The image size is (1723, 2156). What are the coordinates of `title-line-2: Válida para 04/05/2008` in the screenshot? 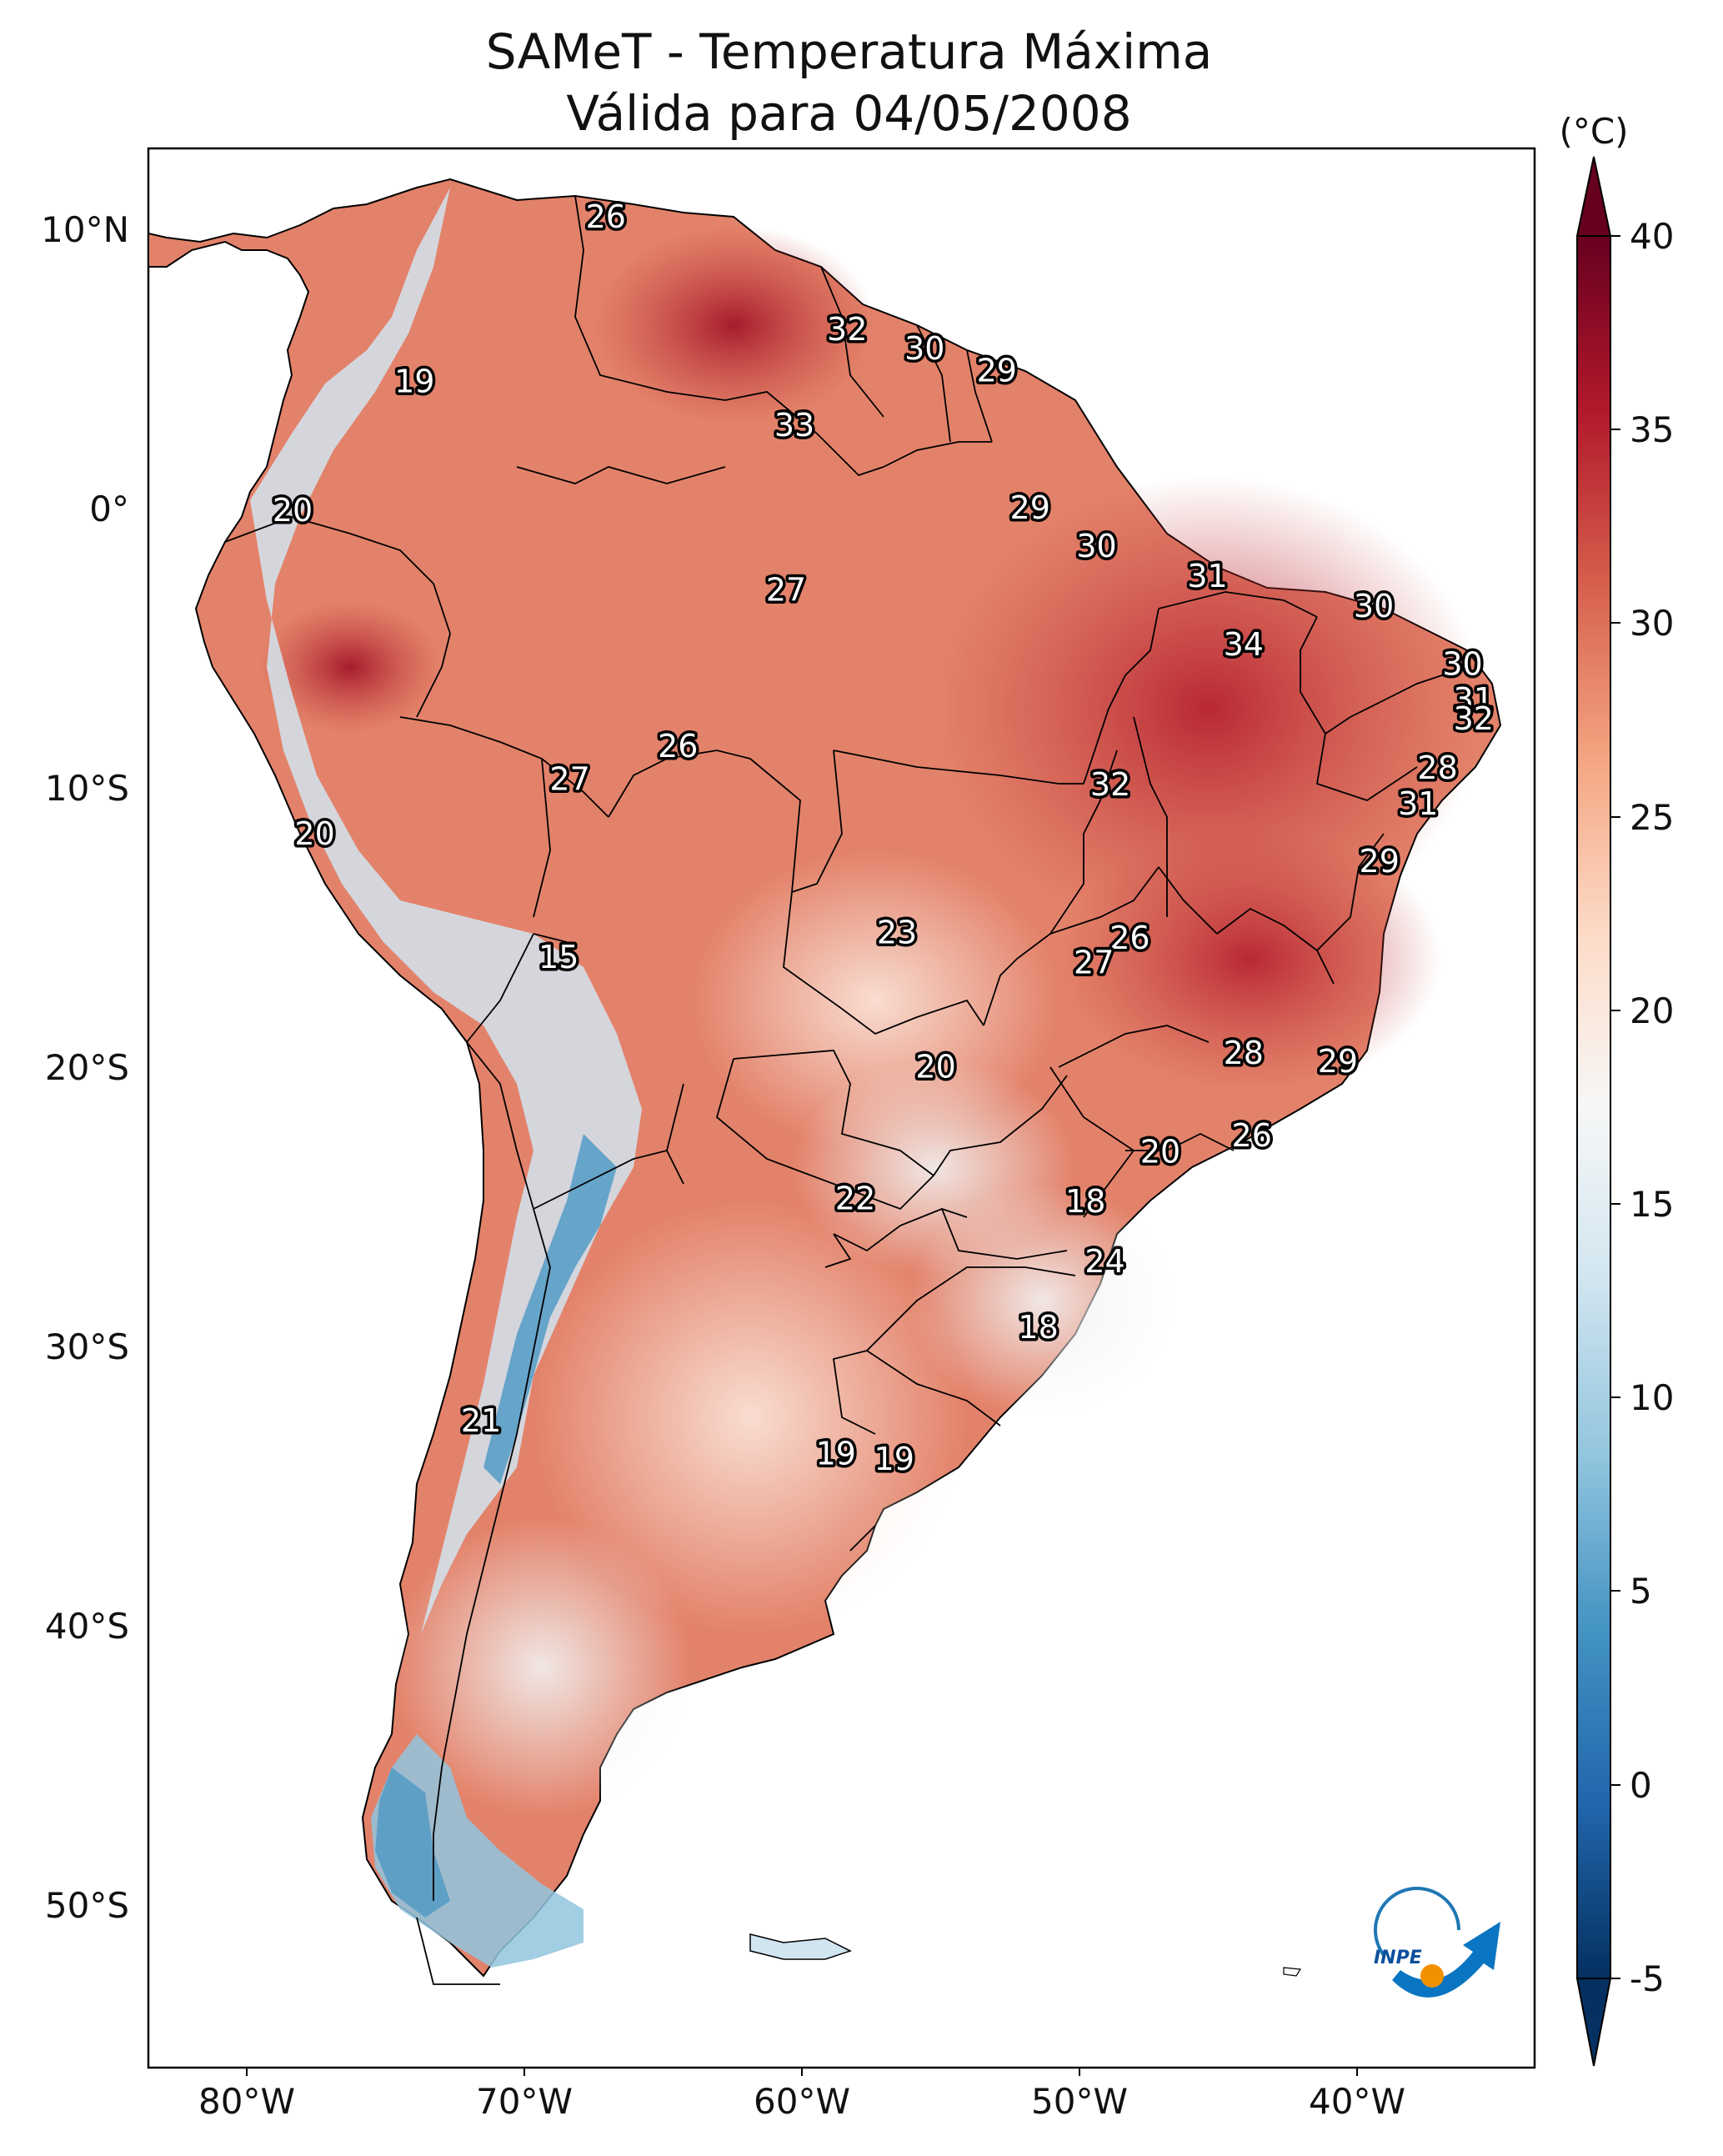 It's located at (849, 114).